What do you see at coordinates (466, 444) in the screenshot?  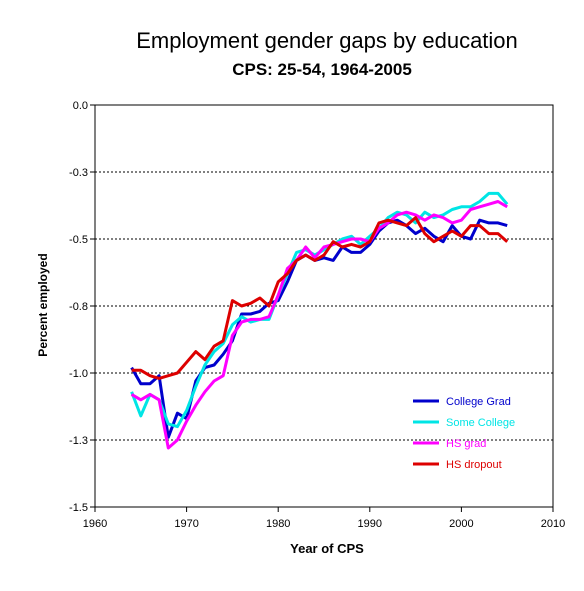 I see `legend-label-hs-grad: HS grad` at bounding box center [466, 444].